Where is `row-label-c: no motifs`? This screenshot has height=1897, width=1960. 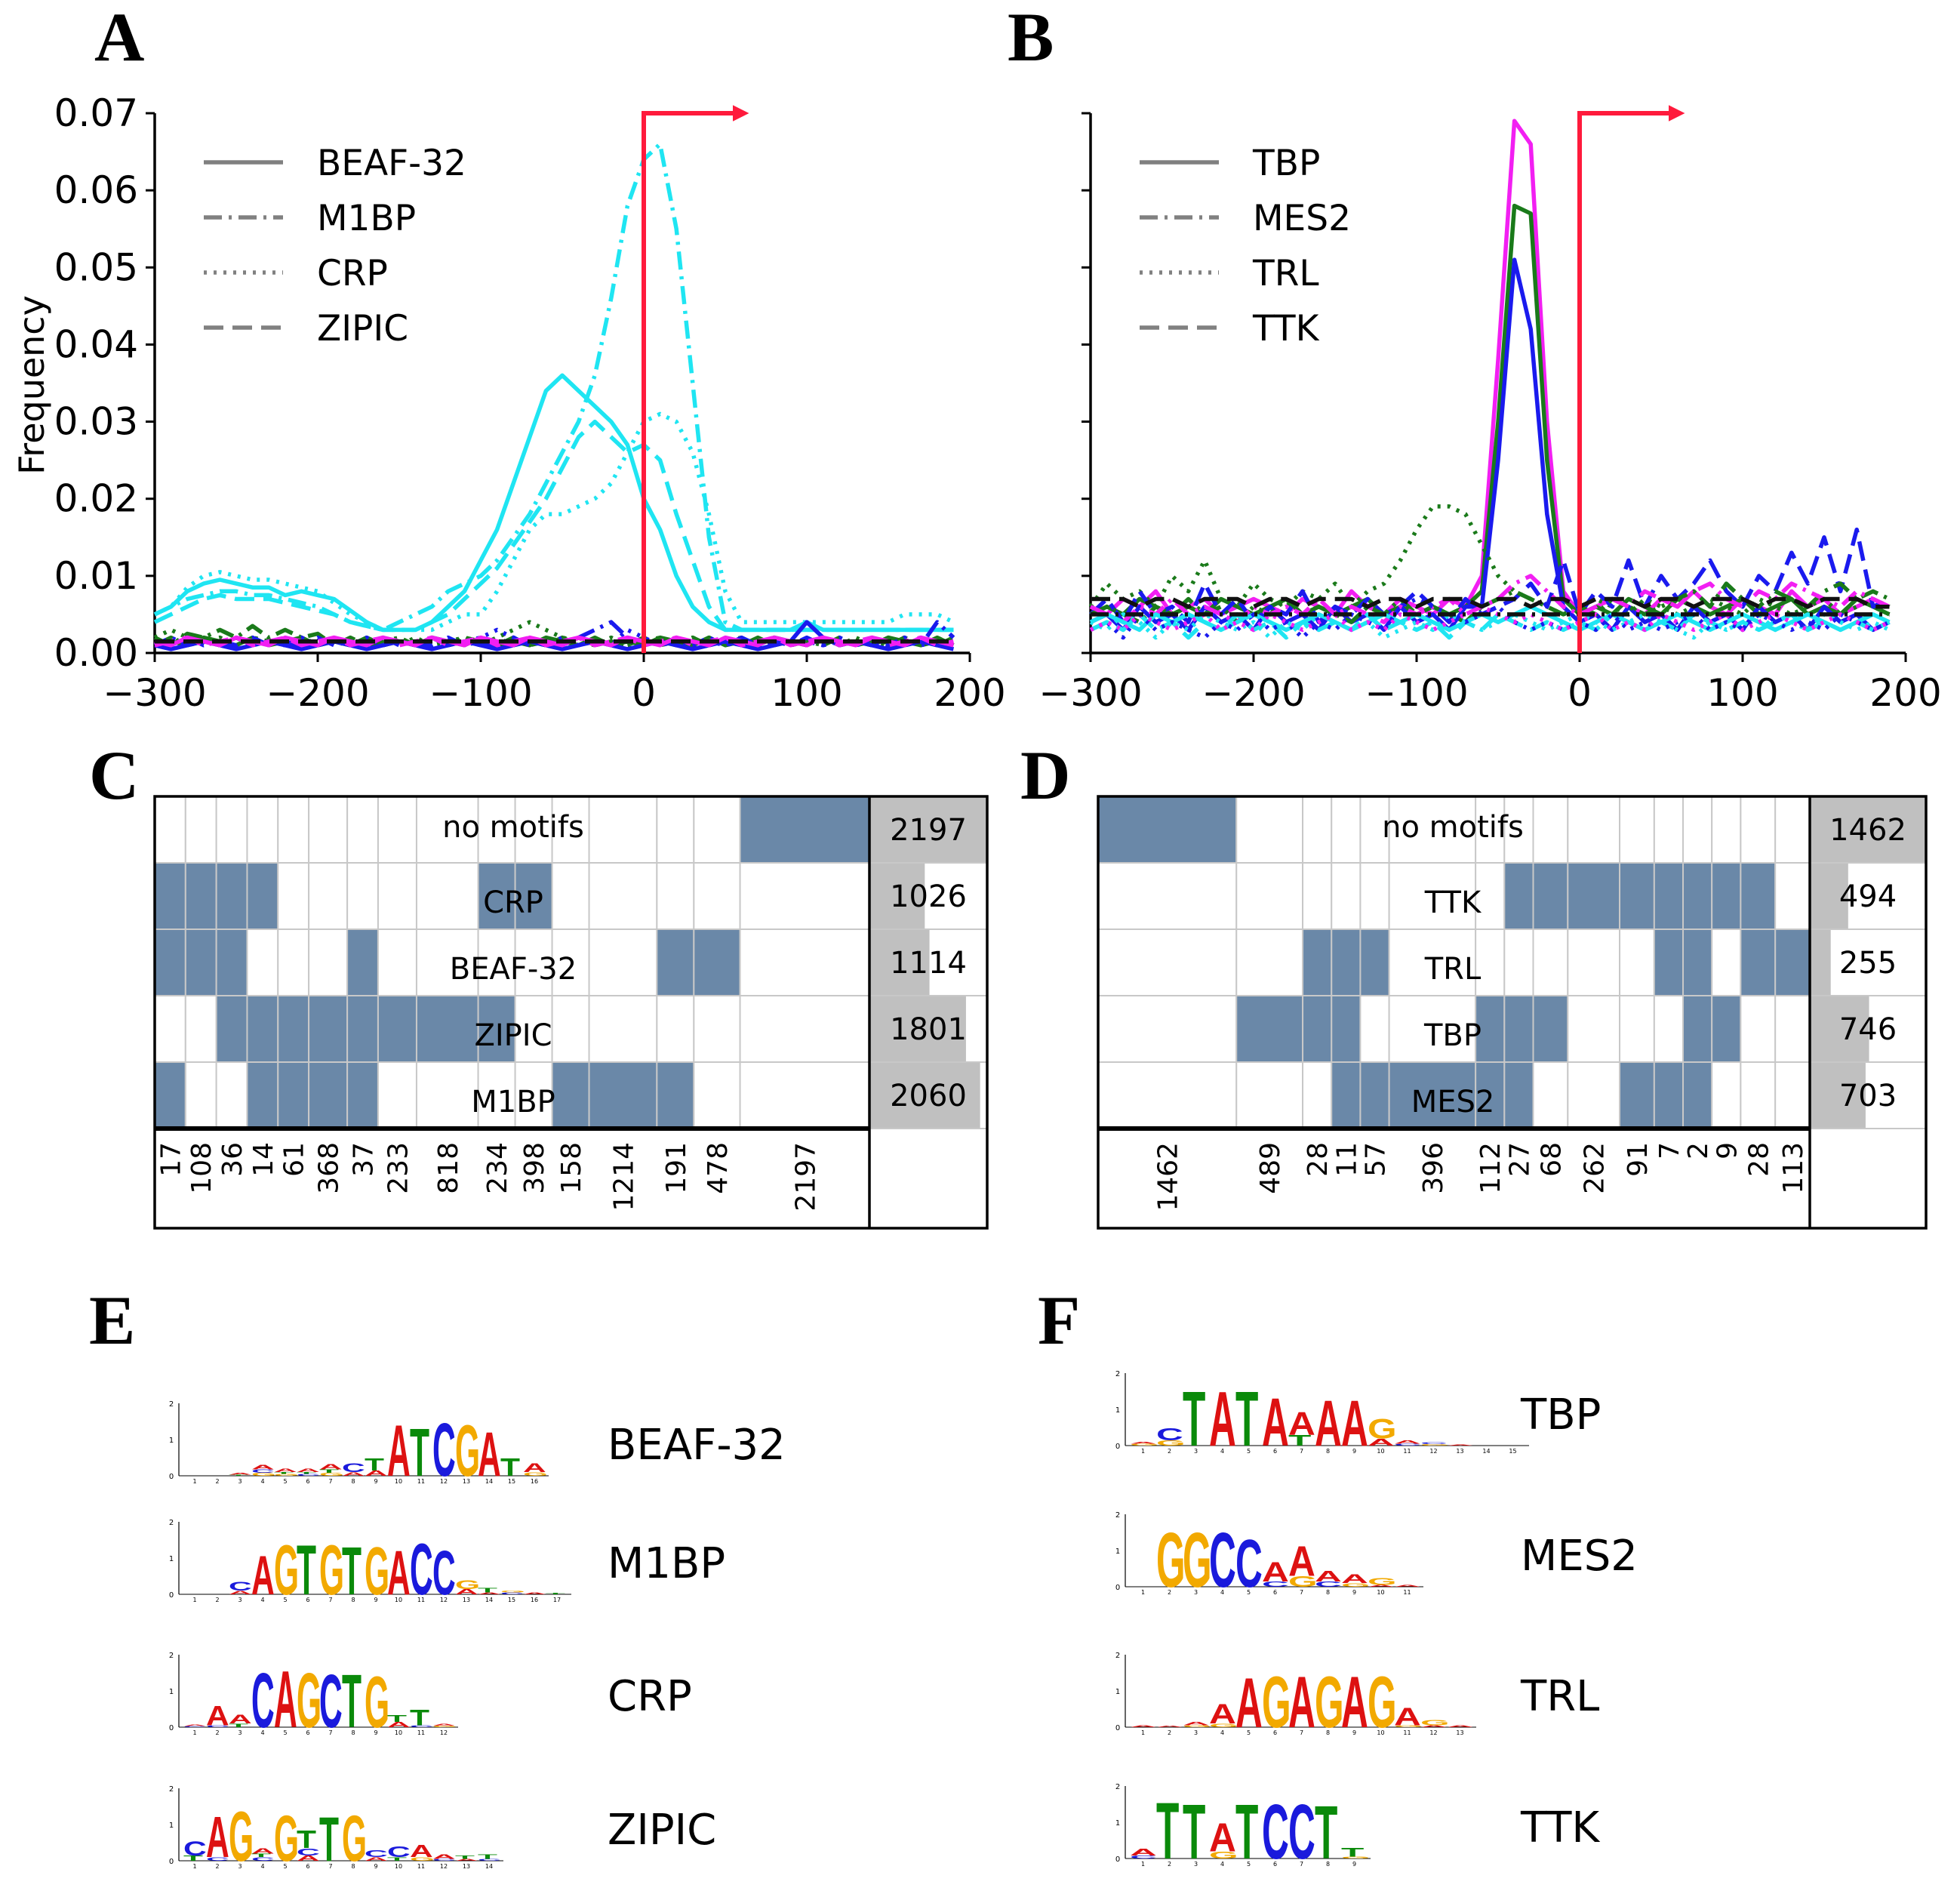
row-label-c: no motifs is located at coordinates (513, 828).